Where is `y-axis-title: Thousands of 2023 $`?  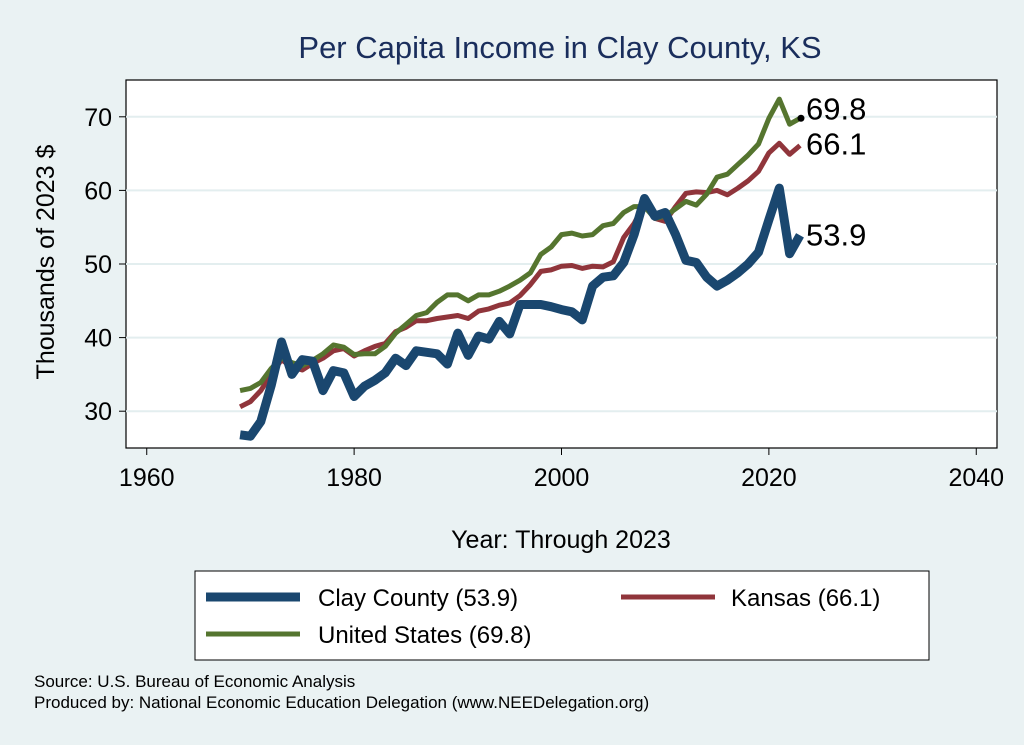
y-axis-title: Thousands of 2023 $ is located at coordinates (46, 261).